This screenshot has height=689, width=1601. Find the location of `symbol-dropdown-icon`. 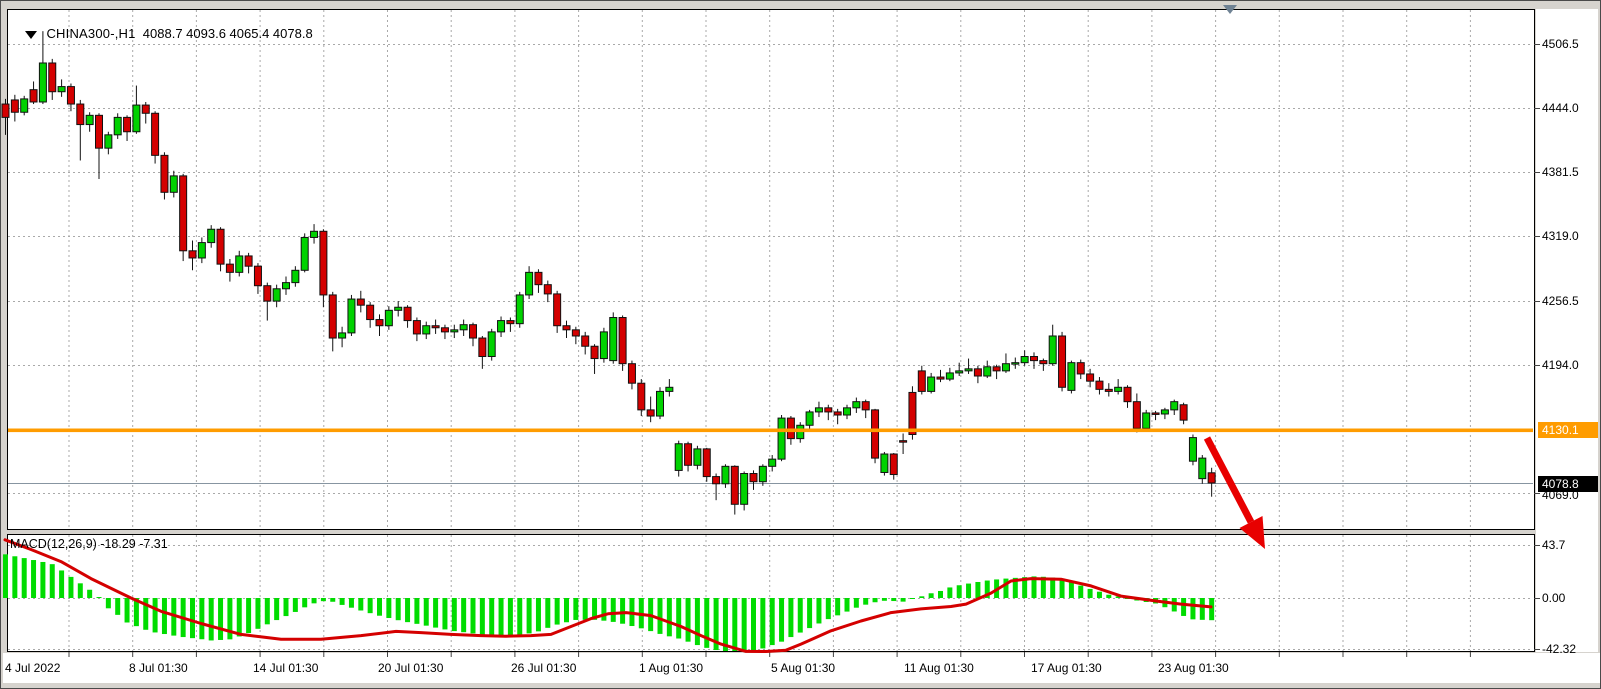

symbol-dropdown-icon is located at coordinates (31, 34).